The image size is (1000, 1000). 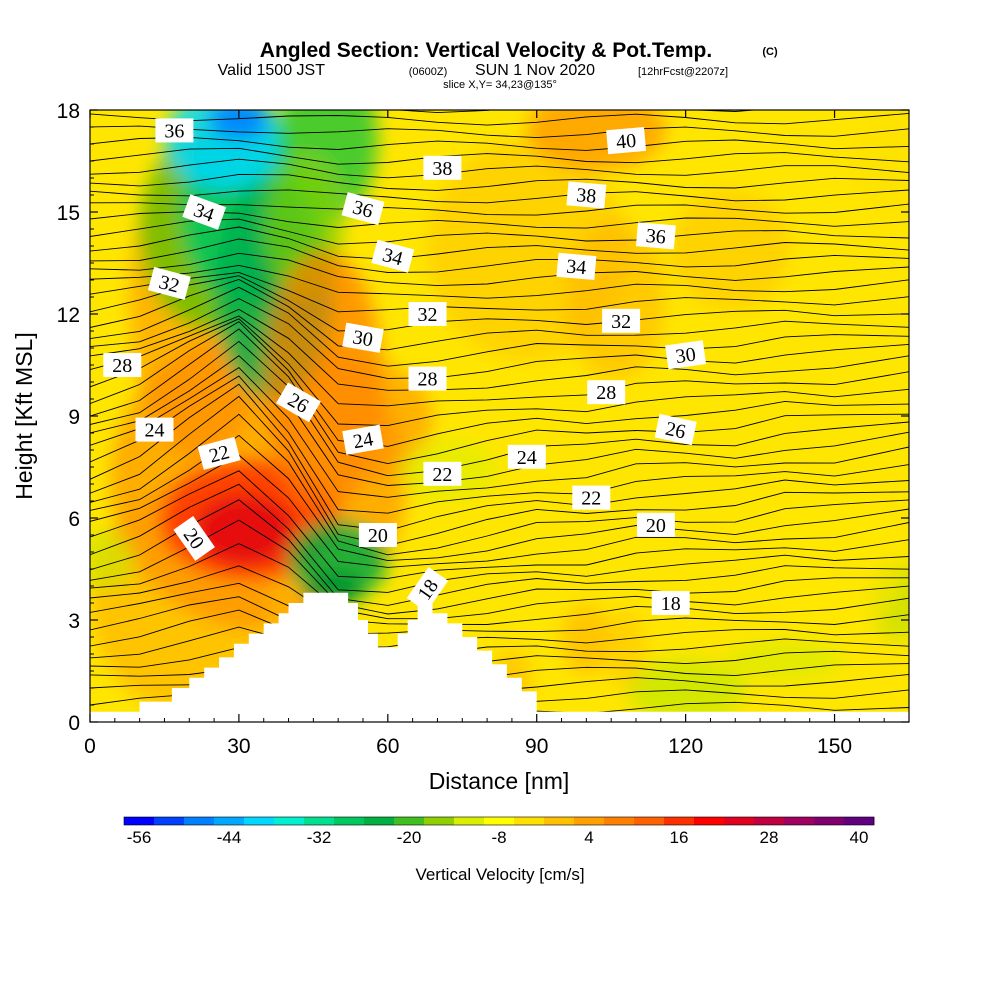 What do you see at coordinates (74, 723) in the screenshot?
I see `y-tick-label: 0` at bounding box center [74, 723].